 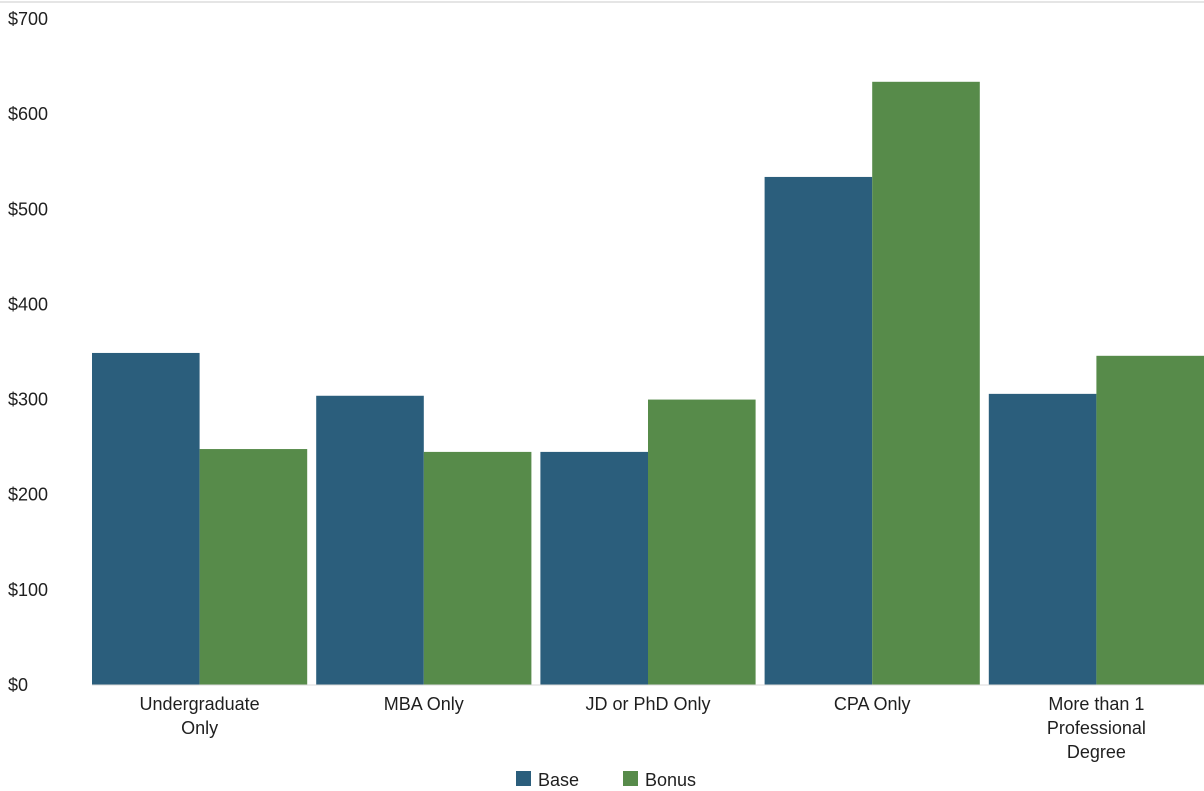 What do you see at coordinates (1096, 752) in the screenshot?
I see `x-category-label-line: Degree` at bounding box center [1096, 752].